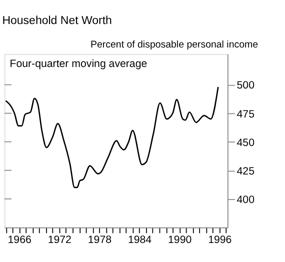 The height and width of the screenshot is (262, 285). What do you see at coordinates (245, 200) in the screenshot?
I see `y-tick-label: 400` at bounding box center [245, 200].